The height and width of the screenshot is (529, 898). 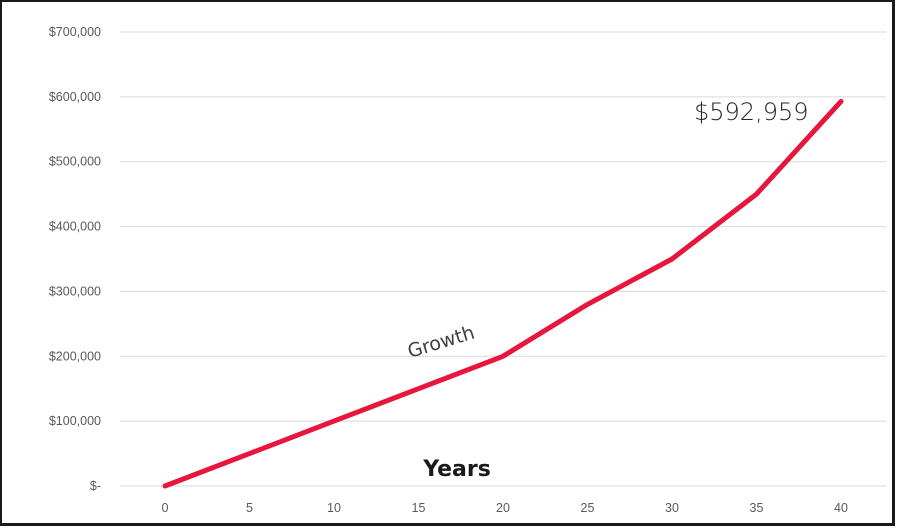 I want to click on final-value-annotation: $592,959, so click(x=751, y=112).